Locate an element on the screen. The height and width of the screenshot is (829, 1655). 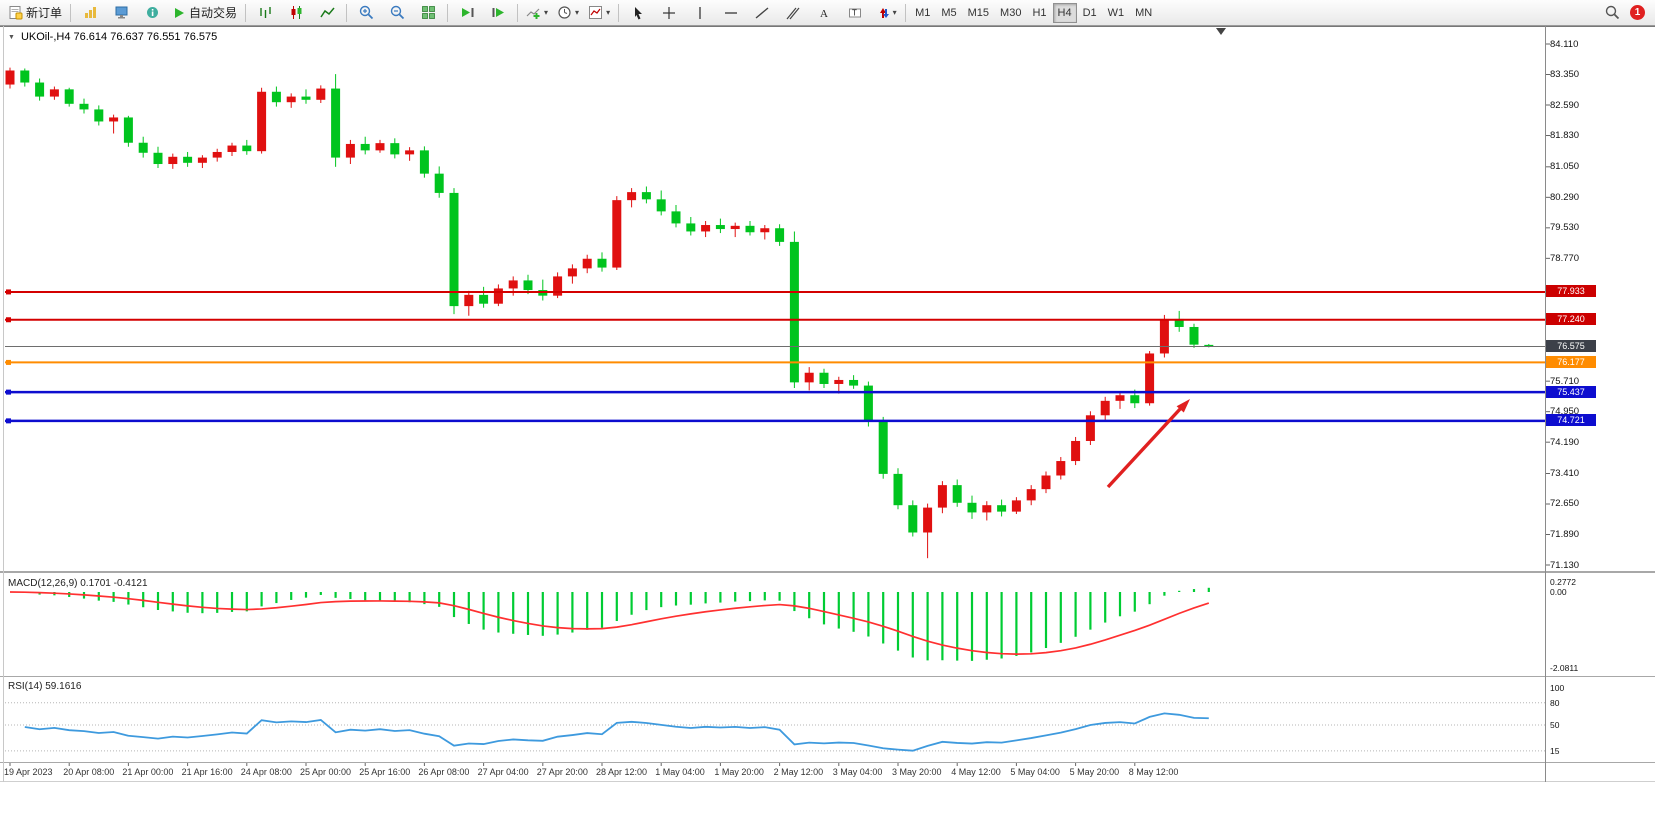
price-axis-label: 78.770 is located at coordinates (1565, 258).